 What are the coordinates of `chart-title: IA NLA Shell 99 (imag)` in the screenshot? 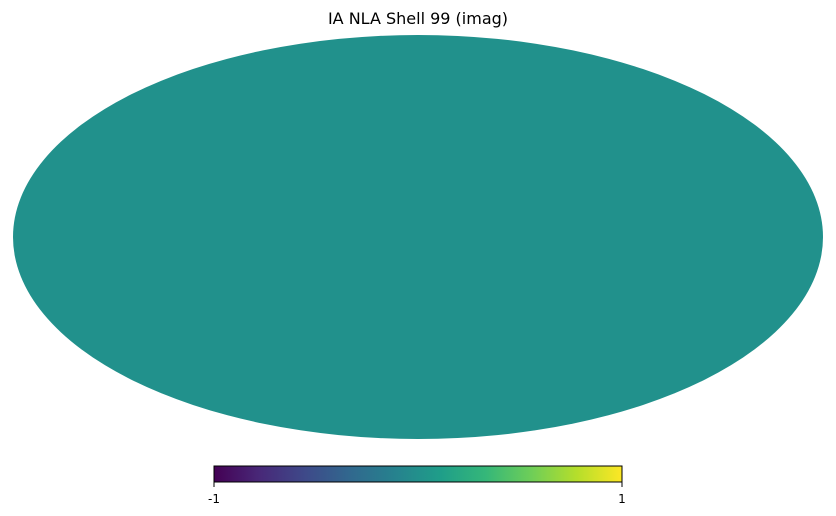 It's located at (418, 18).